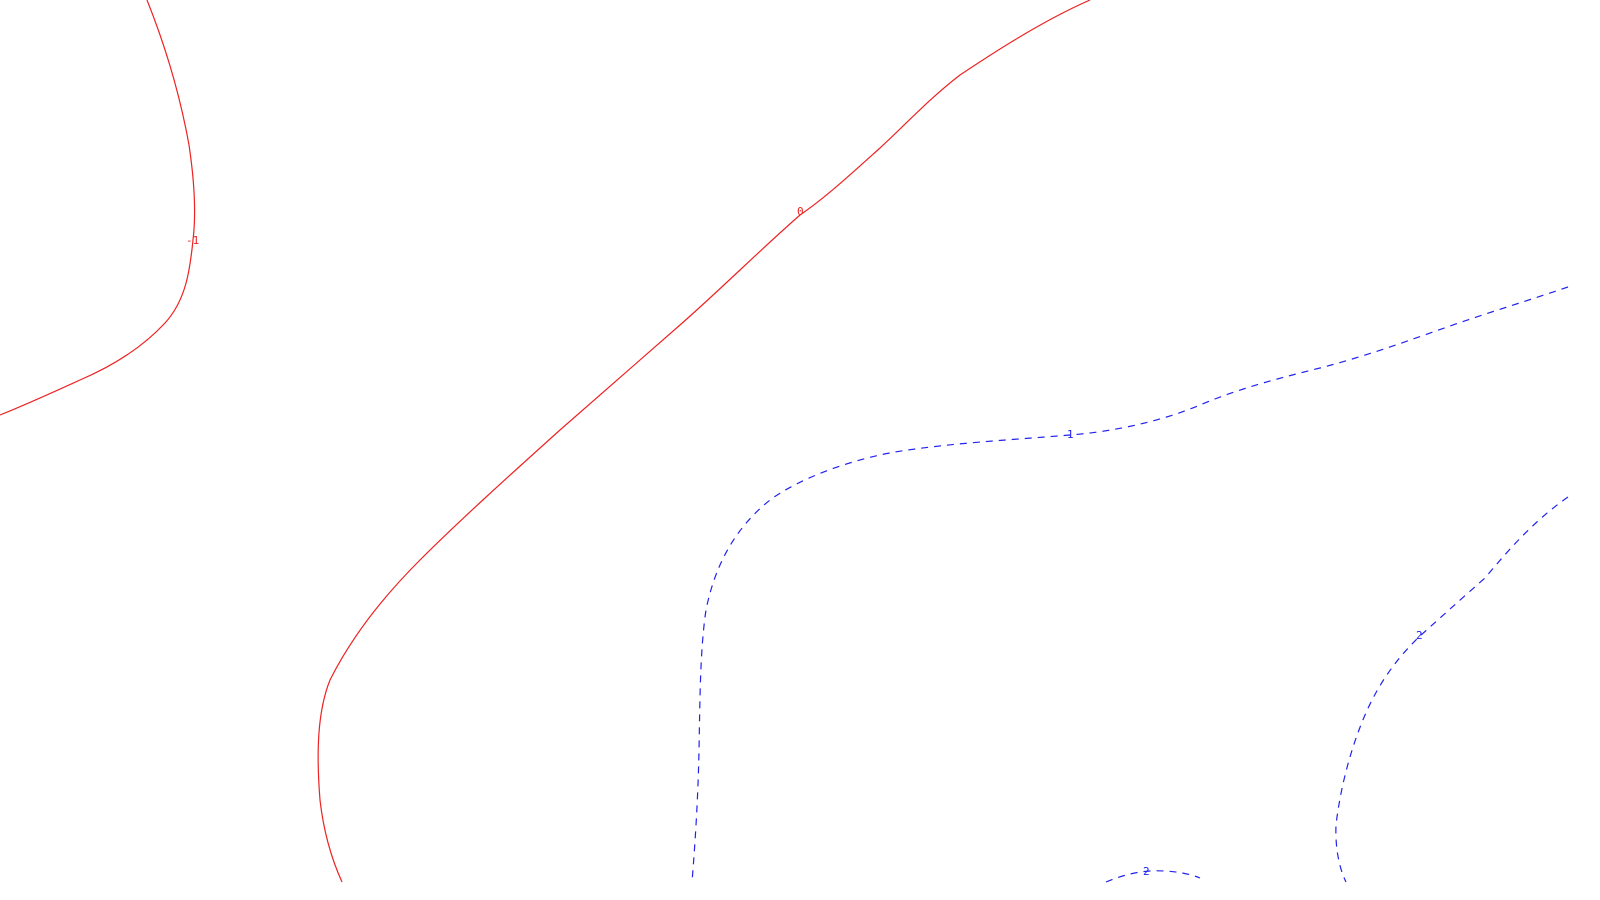 This screenshot has height=900, width=1600. What do you see at coordinates (192, 240) in the screenshot?
I see `contour-label-minus-1: -1` at bounding box center [192, 240].